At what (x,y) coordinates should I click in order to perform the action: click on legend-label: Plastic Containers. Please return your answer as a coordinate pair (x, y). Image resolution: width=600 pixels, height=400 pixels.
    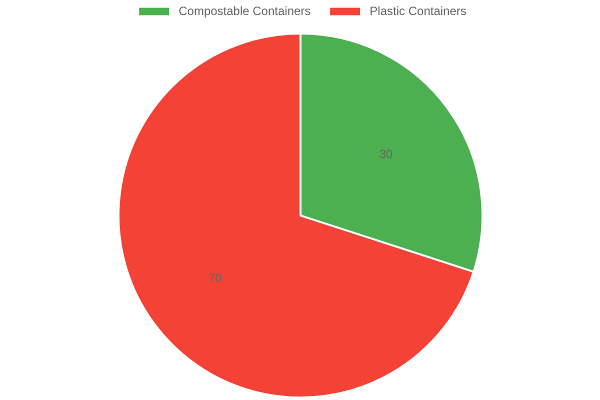
    Looking at the image, I should click on (418, 11).